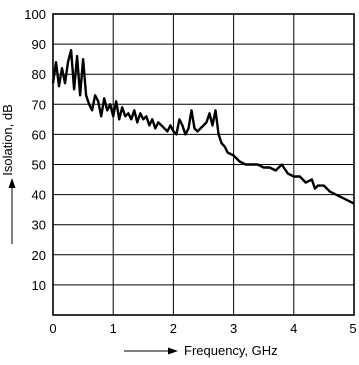 This screenshot has width=359, height=365. What do you see at coordinates (39, 255) in the screenshot?
I see `y-tick-label: 20` at bounding box center [39, 255].